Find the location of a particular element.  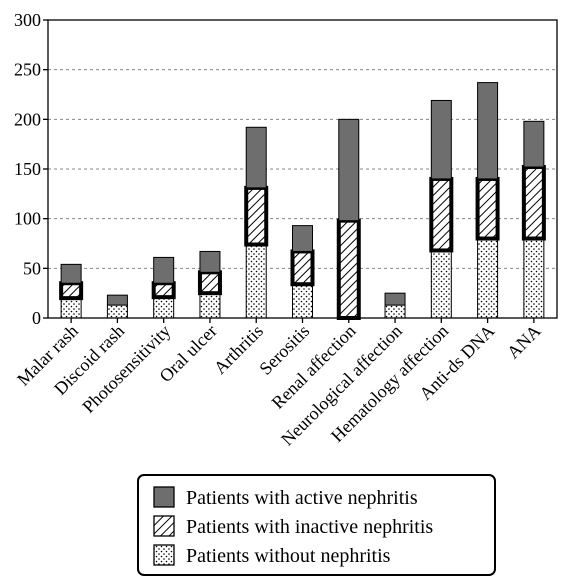

y-tick-label: 0 is located at coordinates (36, 318).